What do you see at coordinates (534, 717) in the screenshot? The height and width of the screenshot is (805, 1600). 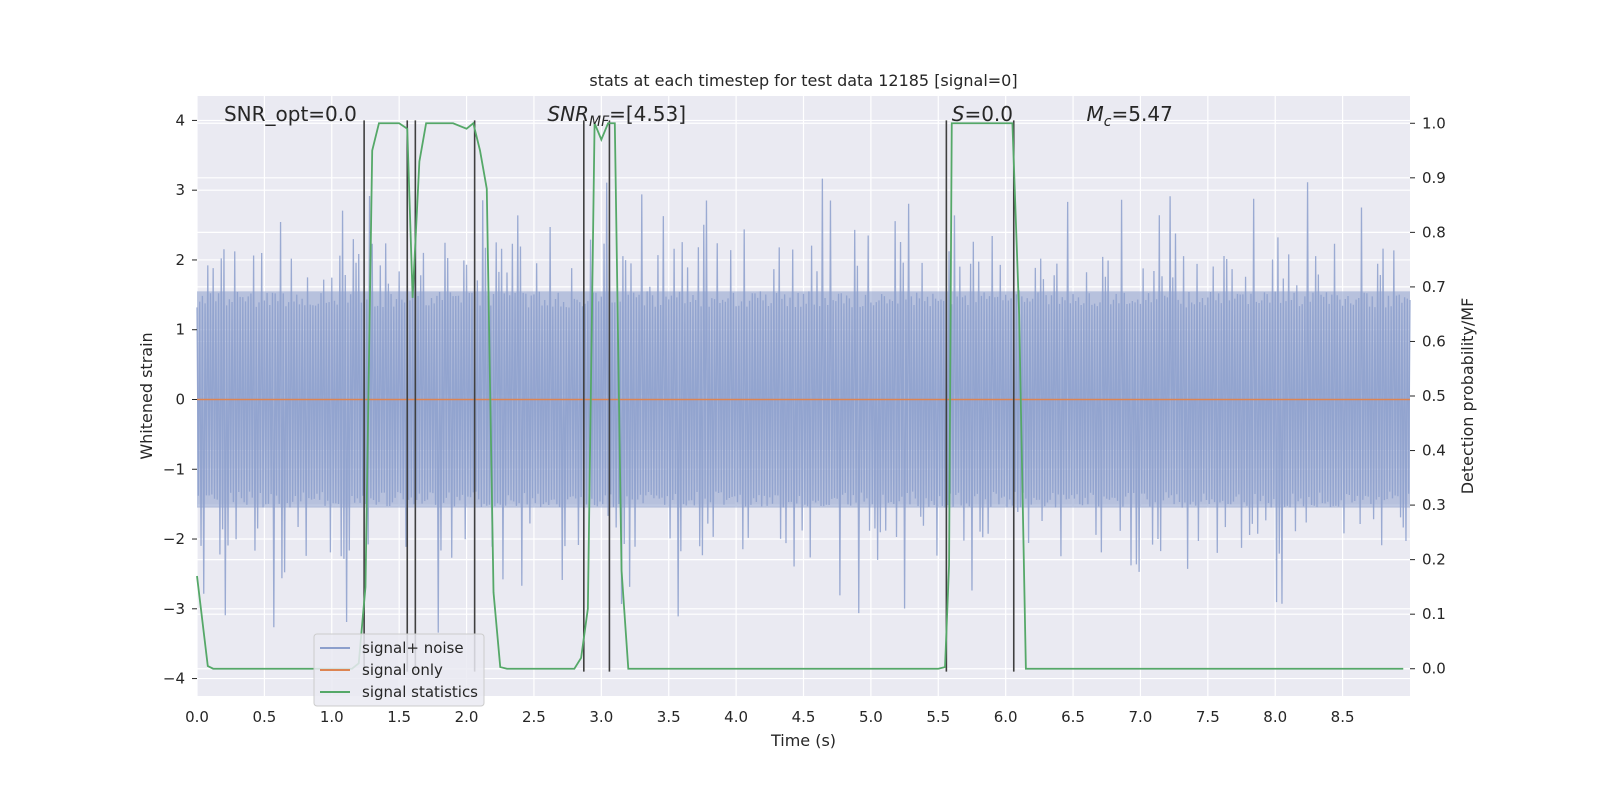 I see `x-tick-label: 2.5` at bounding box center [534, 717].